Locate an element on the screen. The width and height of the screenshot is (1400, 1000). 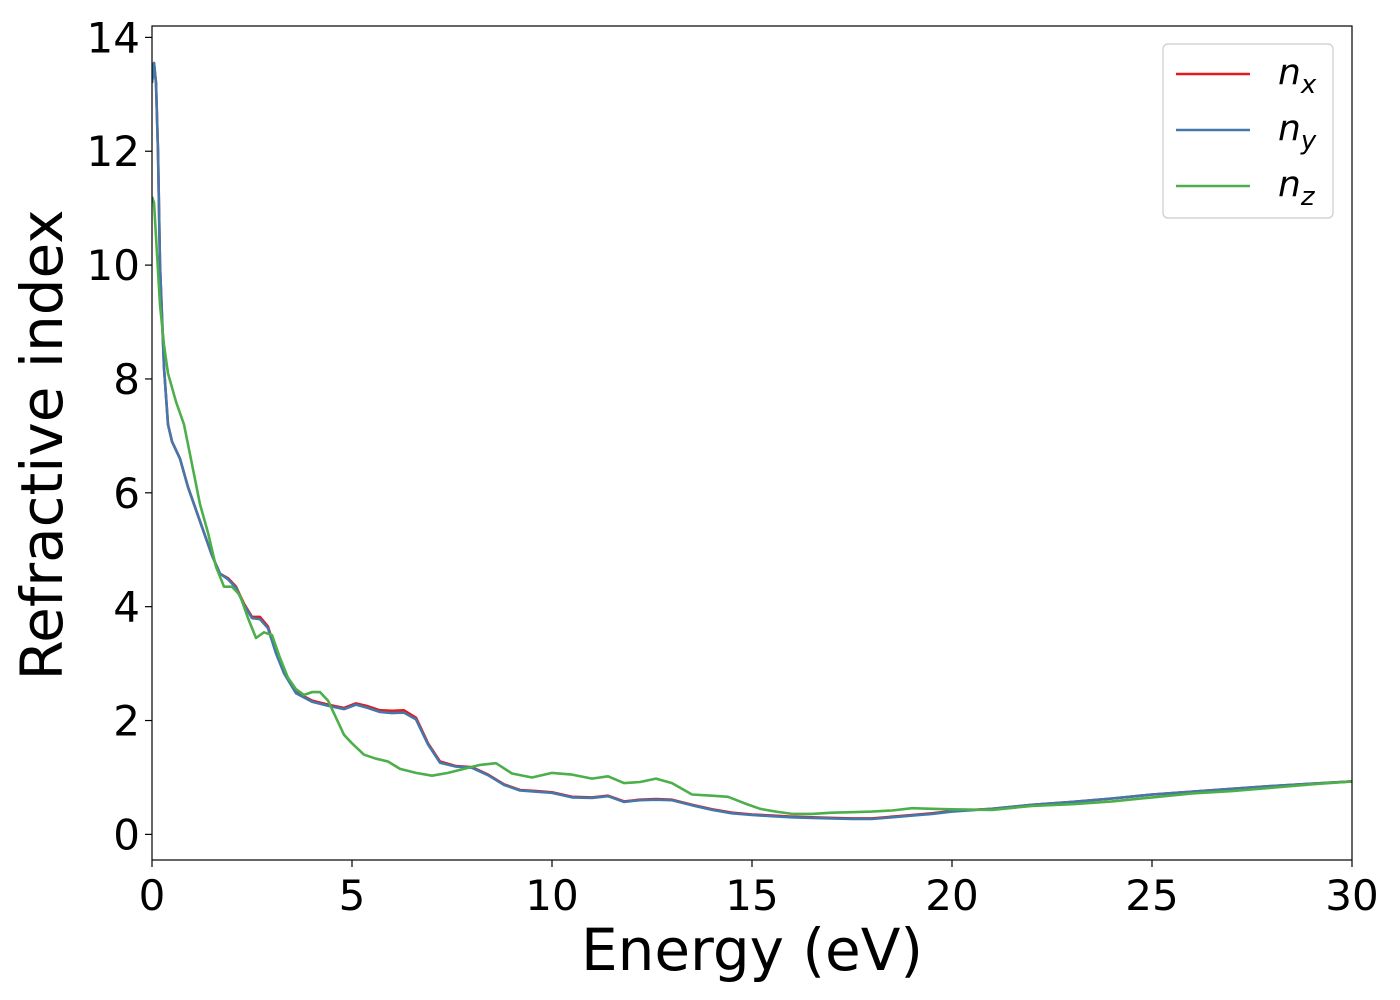
y-tick-label: 4 is located at coordinates (126, 607).